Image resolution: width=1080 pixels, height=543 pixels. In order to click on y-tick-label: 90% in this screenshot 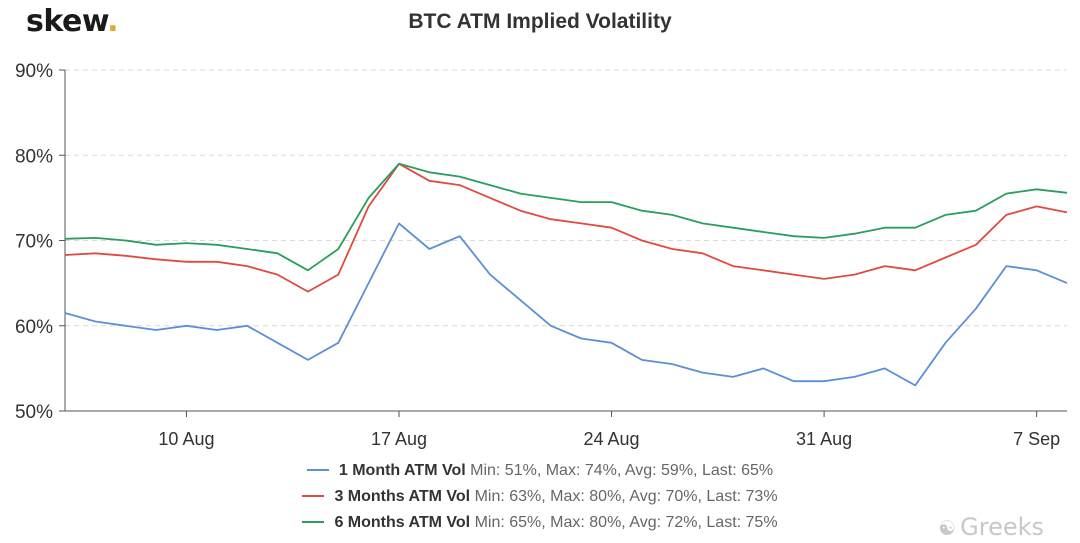, I will do `click(34, 71)`.